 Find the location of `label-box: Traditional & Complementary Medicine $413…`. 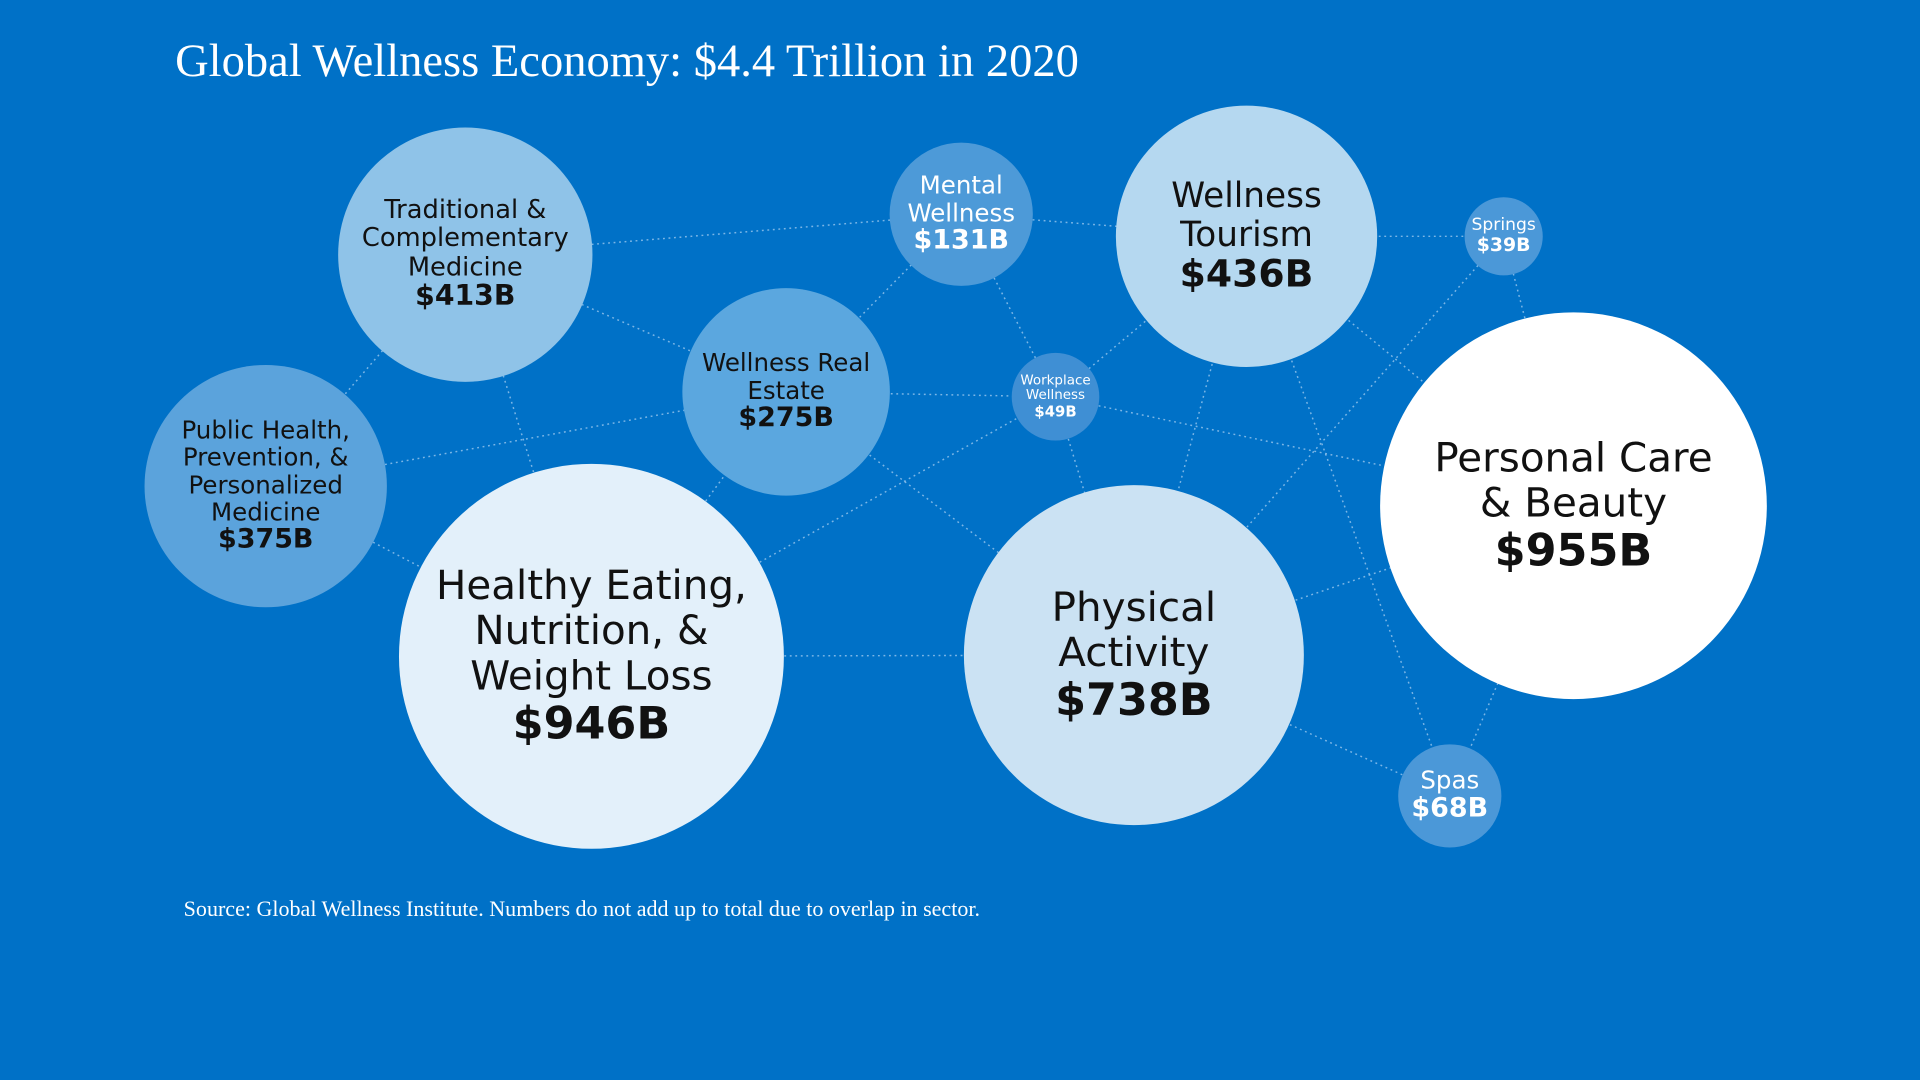

label-box: Traditional & Complementary Medicine $413… is located at coordinates (465, 255).